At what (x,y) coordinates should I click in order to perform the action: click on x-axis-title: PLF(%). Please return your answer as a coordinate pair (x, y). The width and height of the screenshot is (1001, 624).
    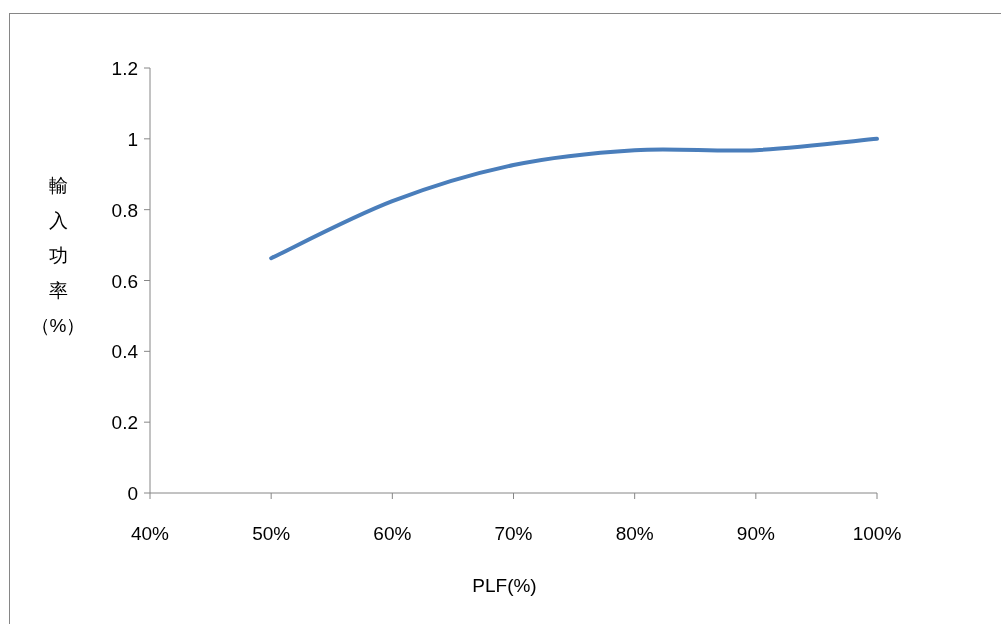
    Looking at the image, I should click on (504, 585).